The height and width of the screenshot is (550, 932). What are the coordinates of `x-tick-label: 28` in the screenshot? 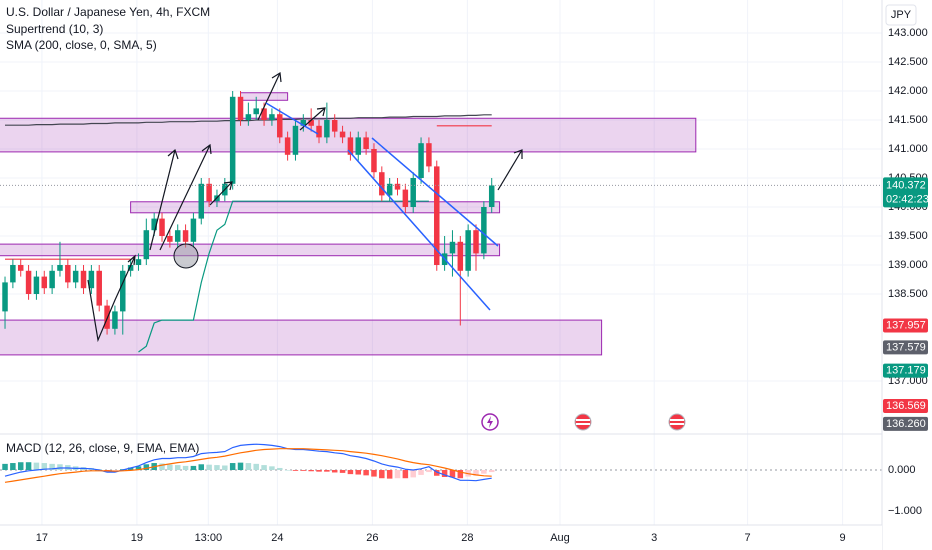 It's located at (467, 538).